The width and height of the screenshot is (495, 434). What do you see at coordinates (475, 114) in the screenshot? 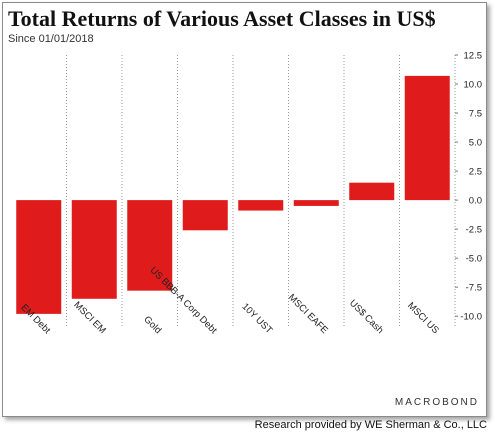
I see `y-tick-label: 7.5` at bounding box center [475, 114].